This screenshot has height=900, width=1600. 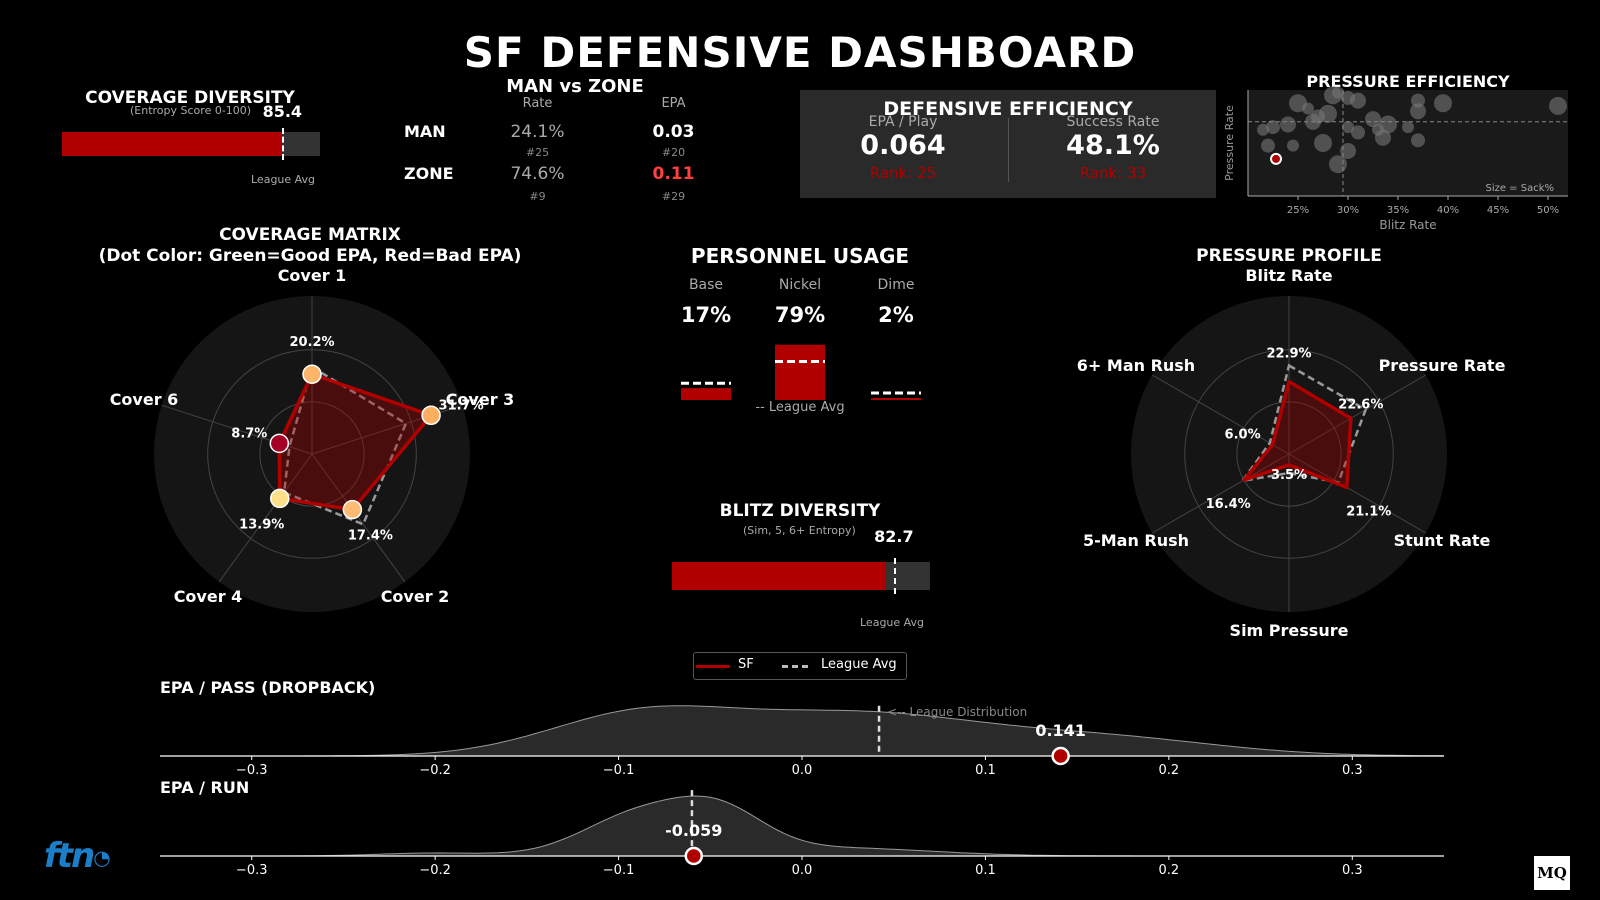 What do you see at coordinates (1008, 150) in the screenshot?
I see `efficiency-divider` at bounding box center [1008, 150].